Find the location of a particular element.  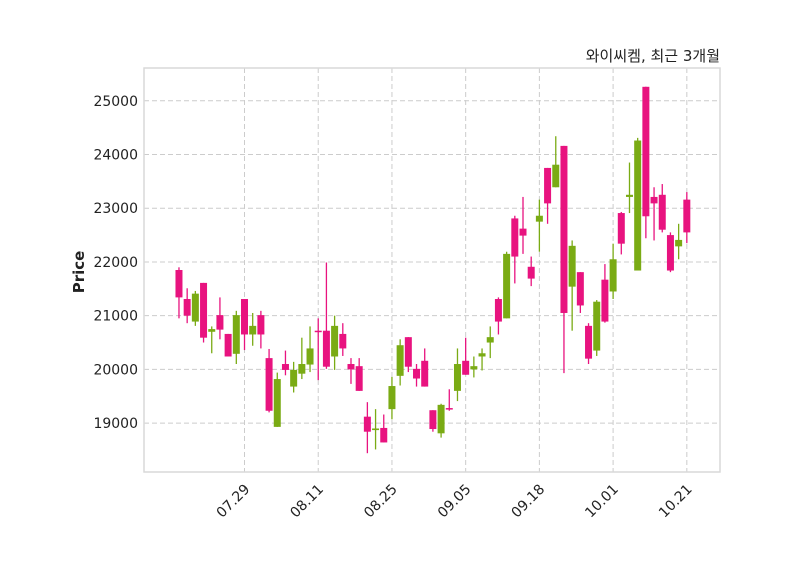

x-tick-label: 10.21 is located at coordinates (676, 502).